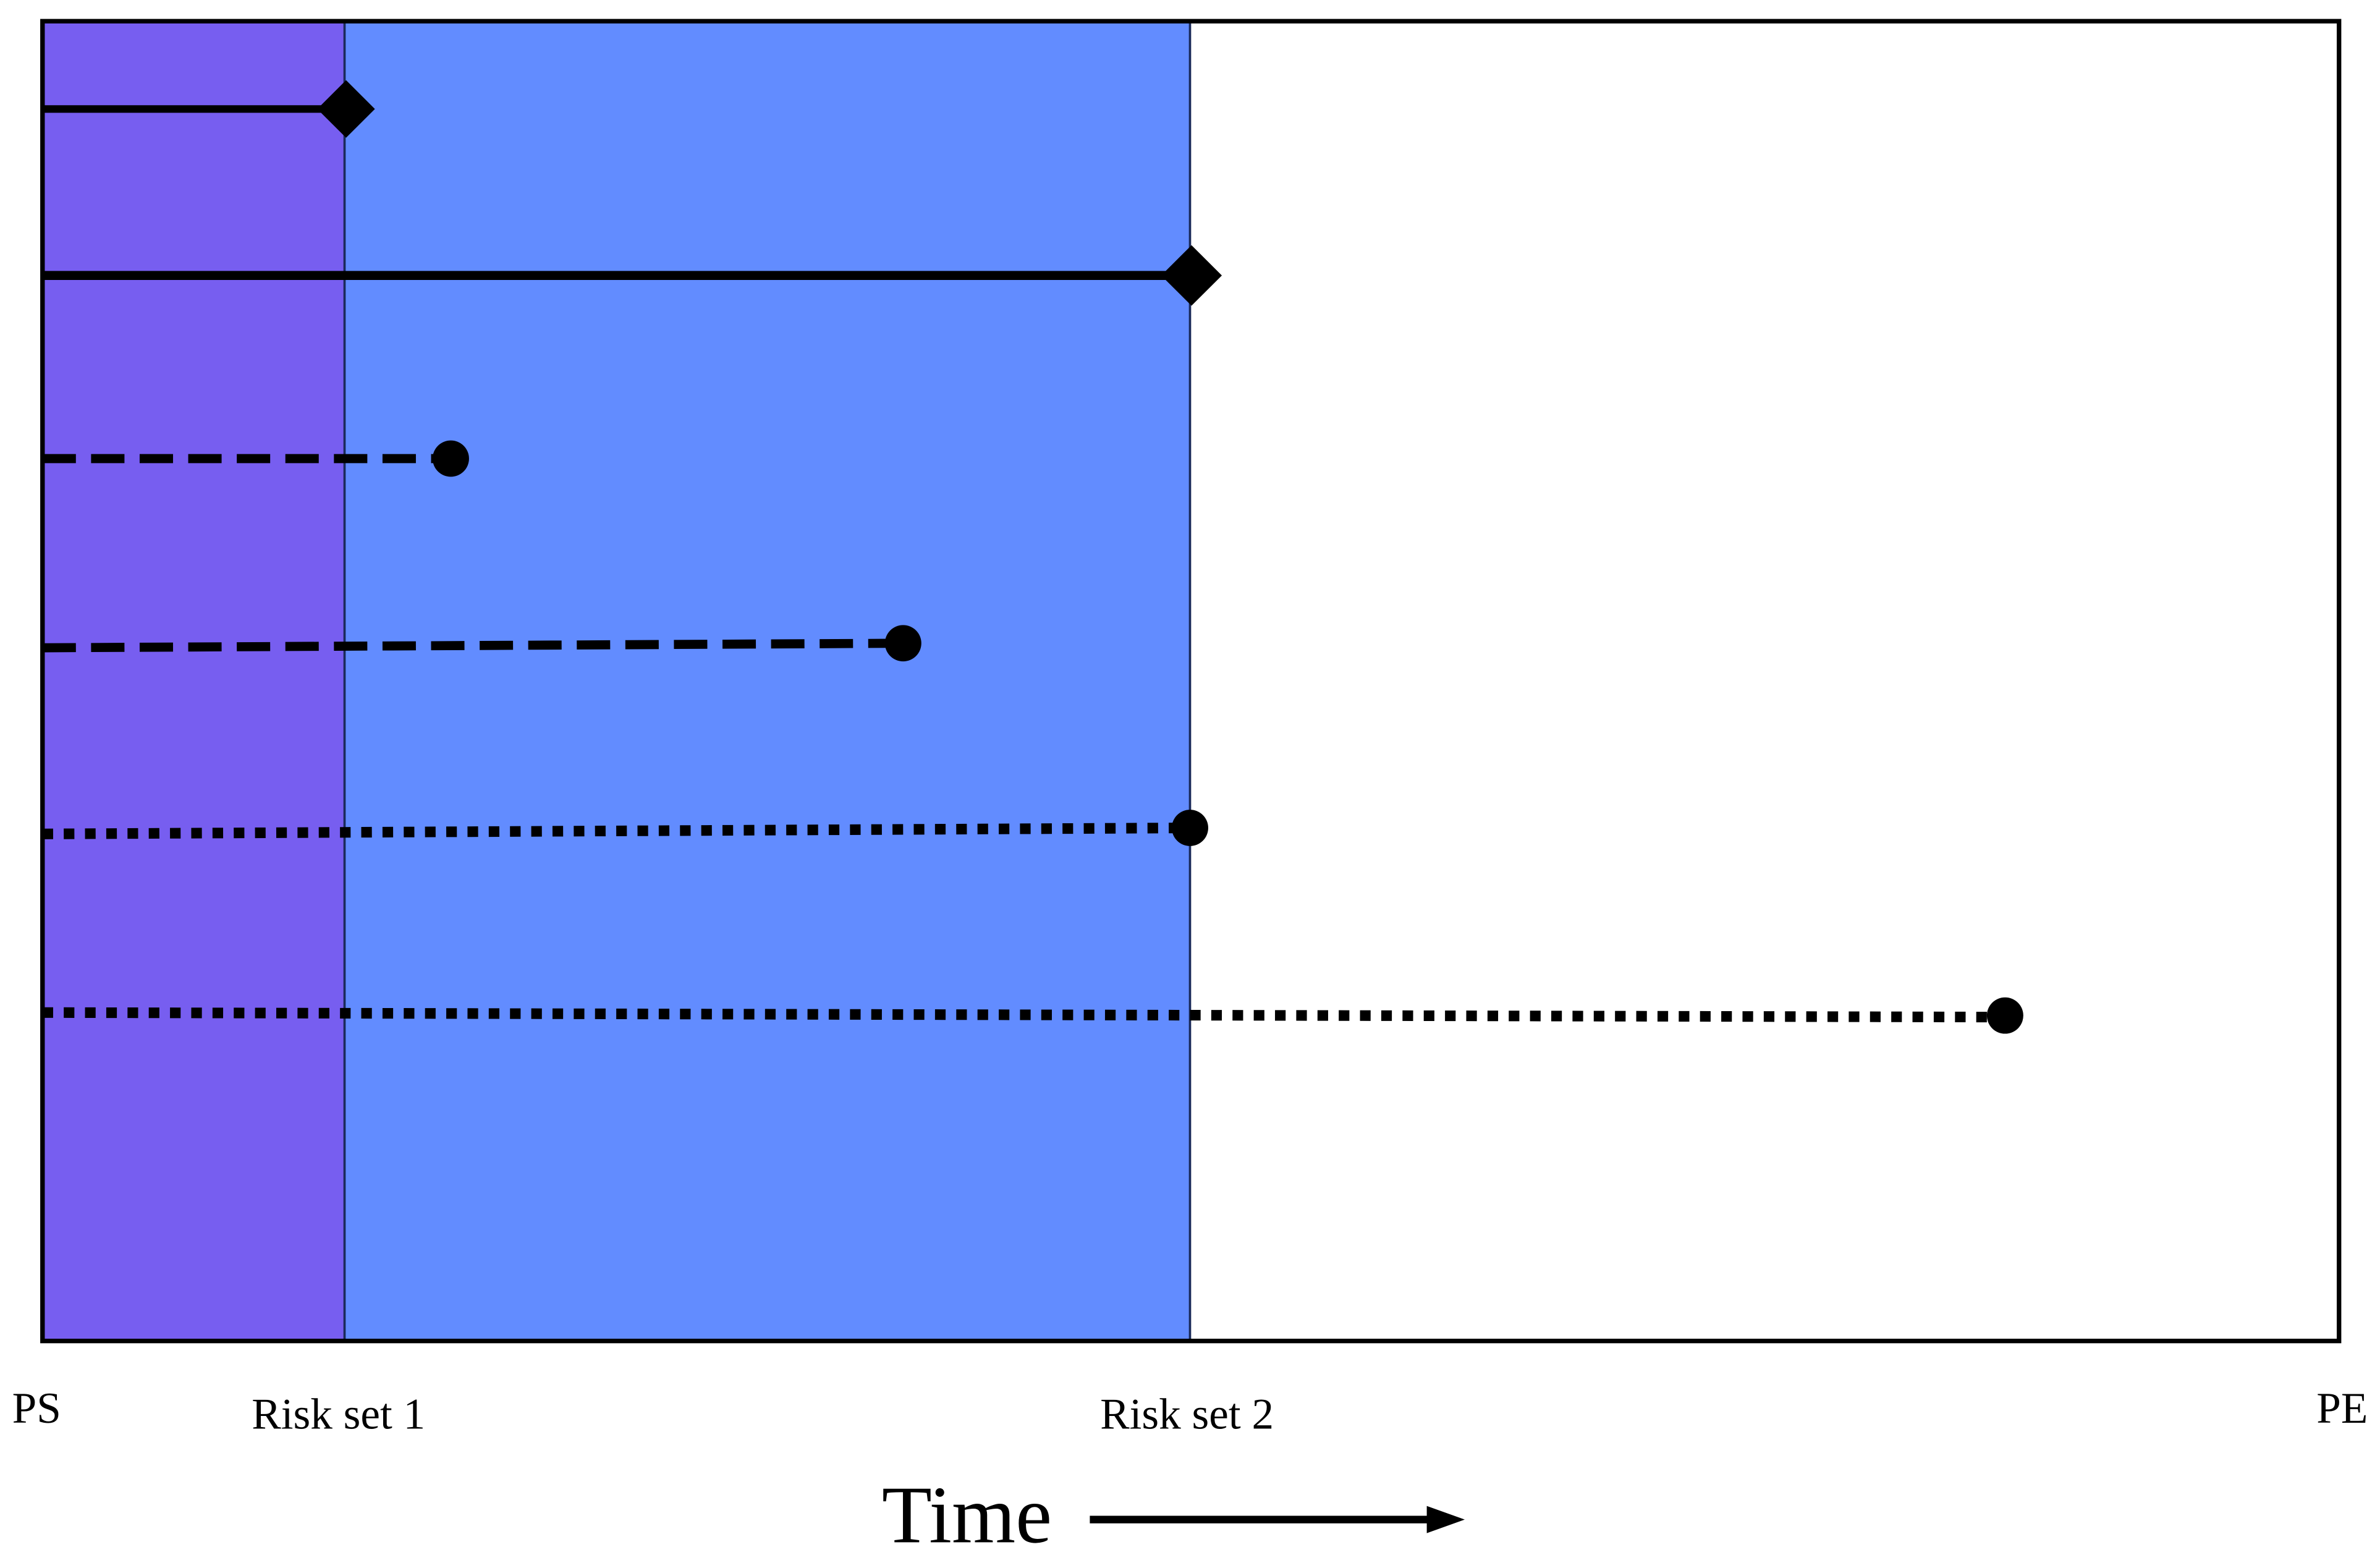  I want to click on time-label: Time, so click(967, 1515).